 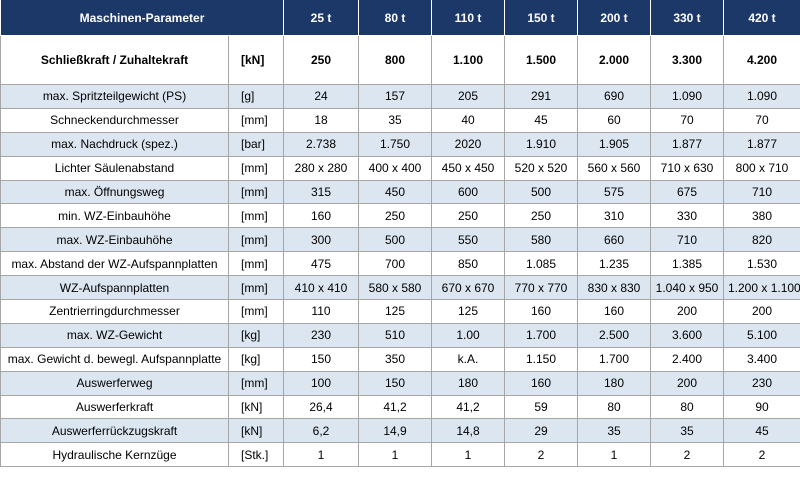 What do you see at coordinates (541, 407) in the screenshot?
I see `value-cell: 59` at bounding box center [541, 407].